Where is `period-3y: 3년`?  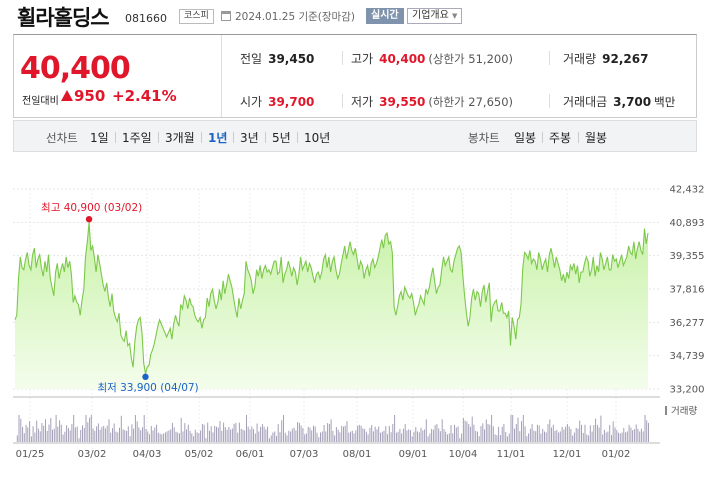
period-3y: 3년 is located at coordinates (249, 138).